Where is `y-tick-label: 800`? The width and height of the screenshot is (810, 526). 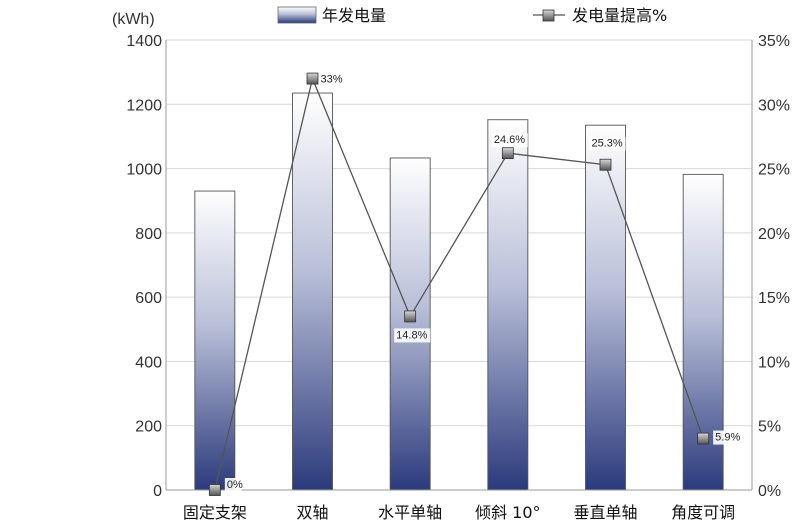 y-tick-label: 800 is located at coordinates (148, 234).